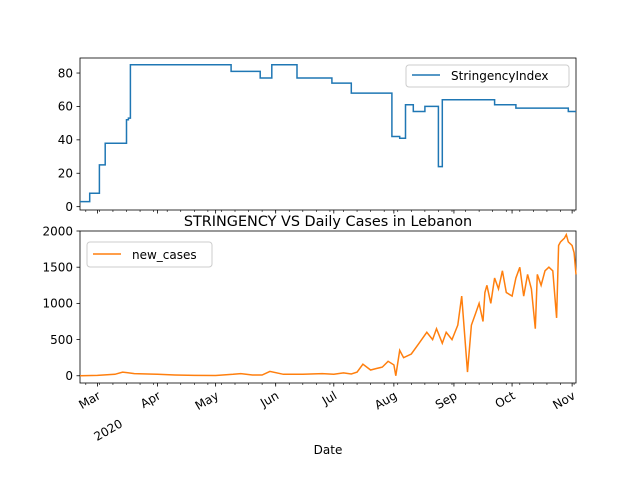 The height and width of the screenshot is (480, 640). What do you see at coordinates (61, 340) in the screenshot?
I see `cases-y-tick-label: 500` at bounding box center [61, 340].